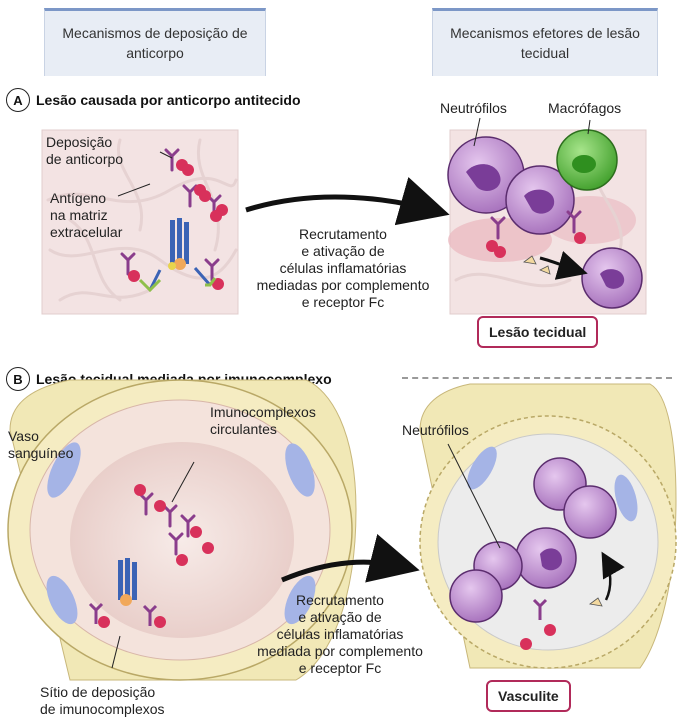  Describe the element at coordinates (18, 100) in the screenshot. I see `section-a-letter: A` at that location.